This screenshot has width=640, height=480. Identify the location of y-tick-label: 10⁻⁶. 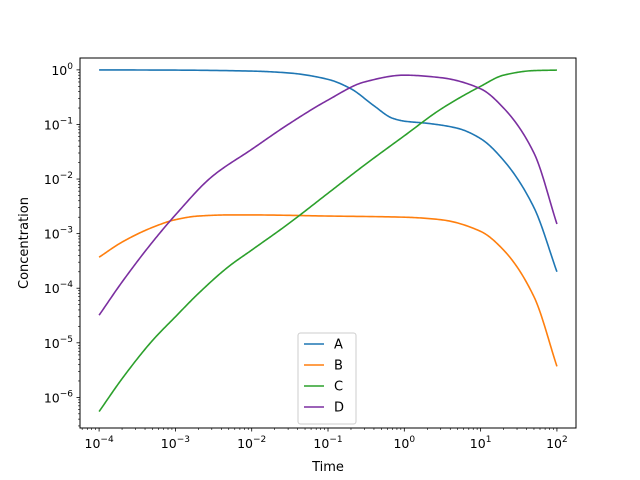
(58, 397).